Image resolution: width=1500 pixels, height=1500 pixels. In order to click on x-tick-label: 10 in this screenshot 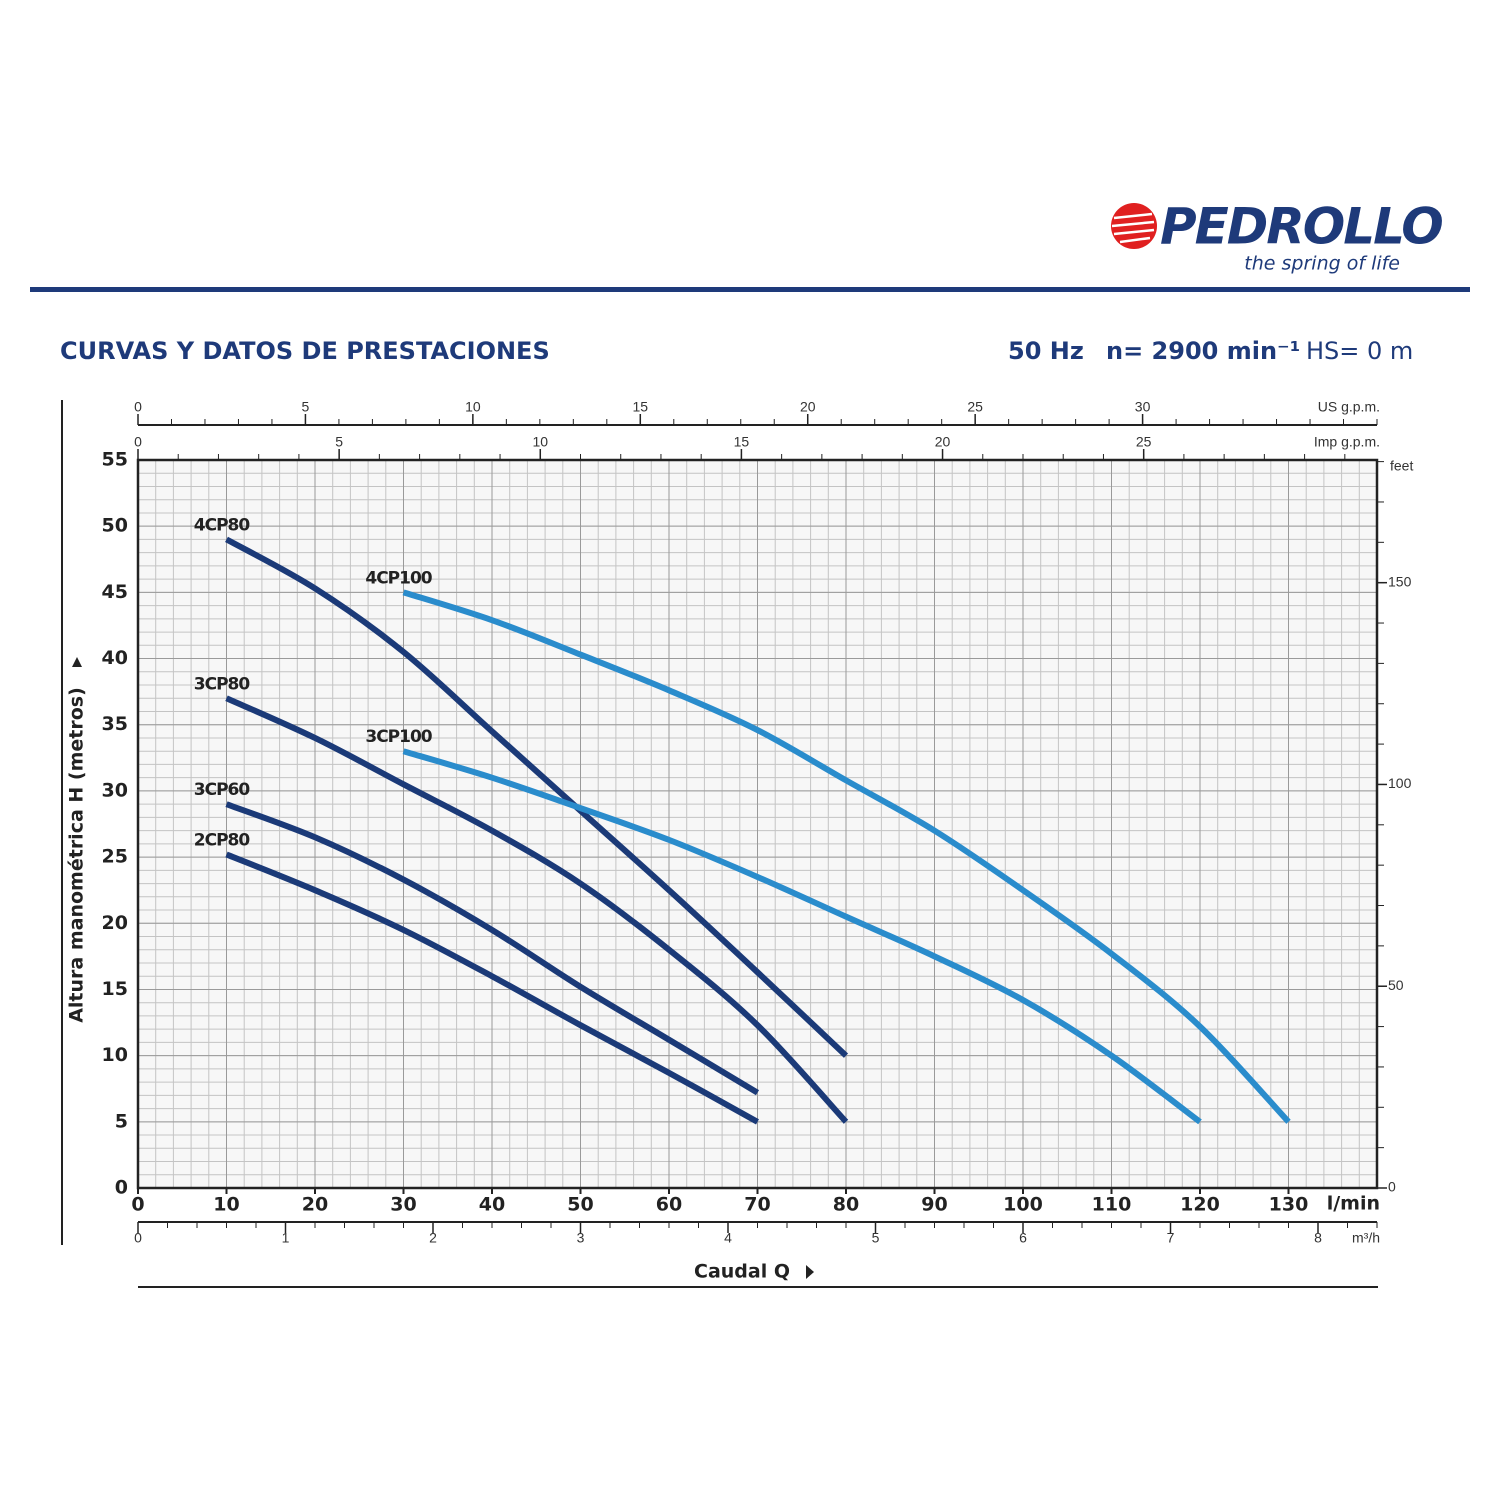, I will do `click(226, 1205)`.